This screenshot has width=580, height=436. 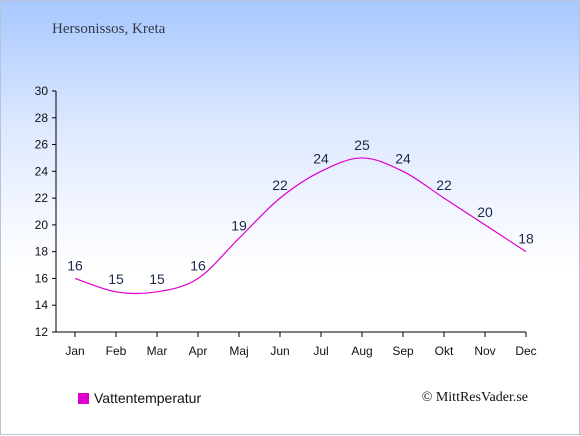 What do you see at coordinates (74, 351) in the screenshot?
I see `x-tick-label: Jan` at bounding box center [74, 351].